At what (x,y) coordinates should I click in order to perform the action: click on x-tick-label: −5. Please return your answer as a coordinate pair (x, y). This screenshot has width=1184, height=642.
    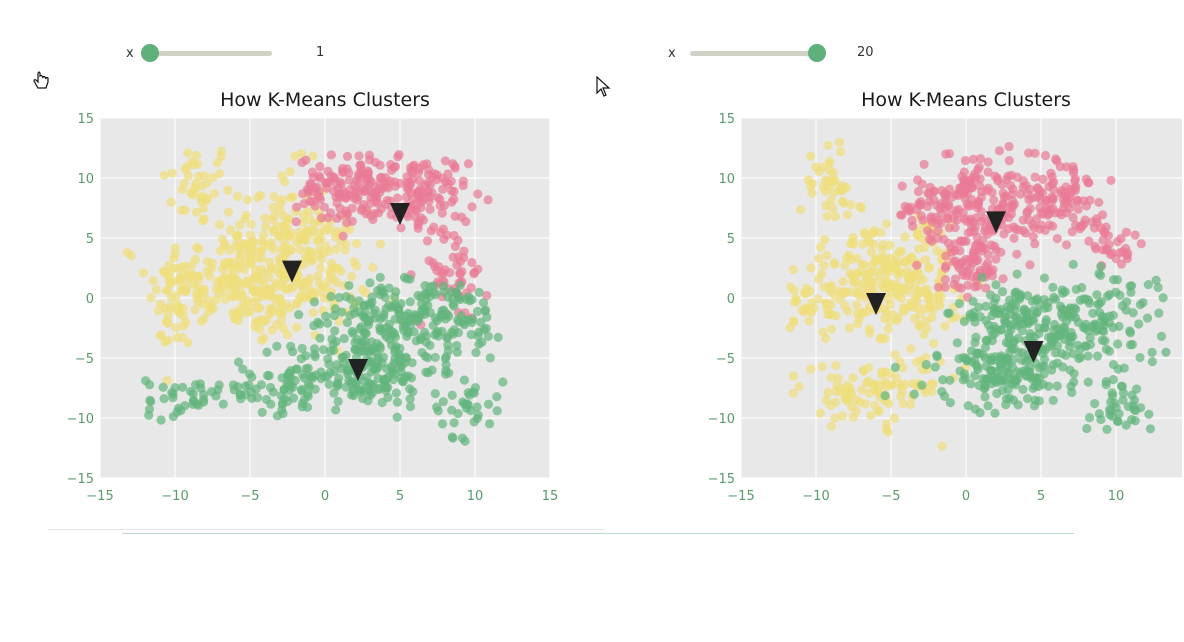
    Looking at the image, I should click on (890, 496).